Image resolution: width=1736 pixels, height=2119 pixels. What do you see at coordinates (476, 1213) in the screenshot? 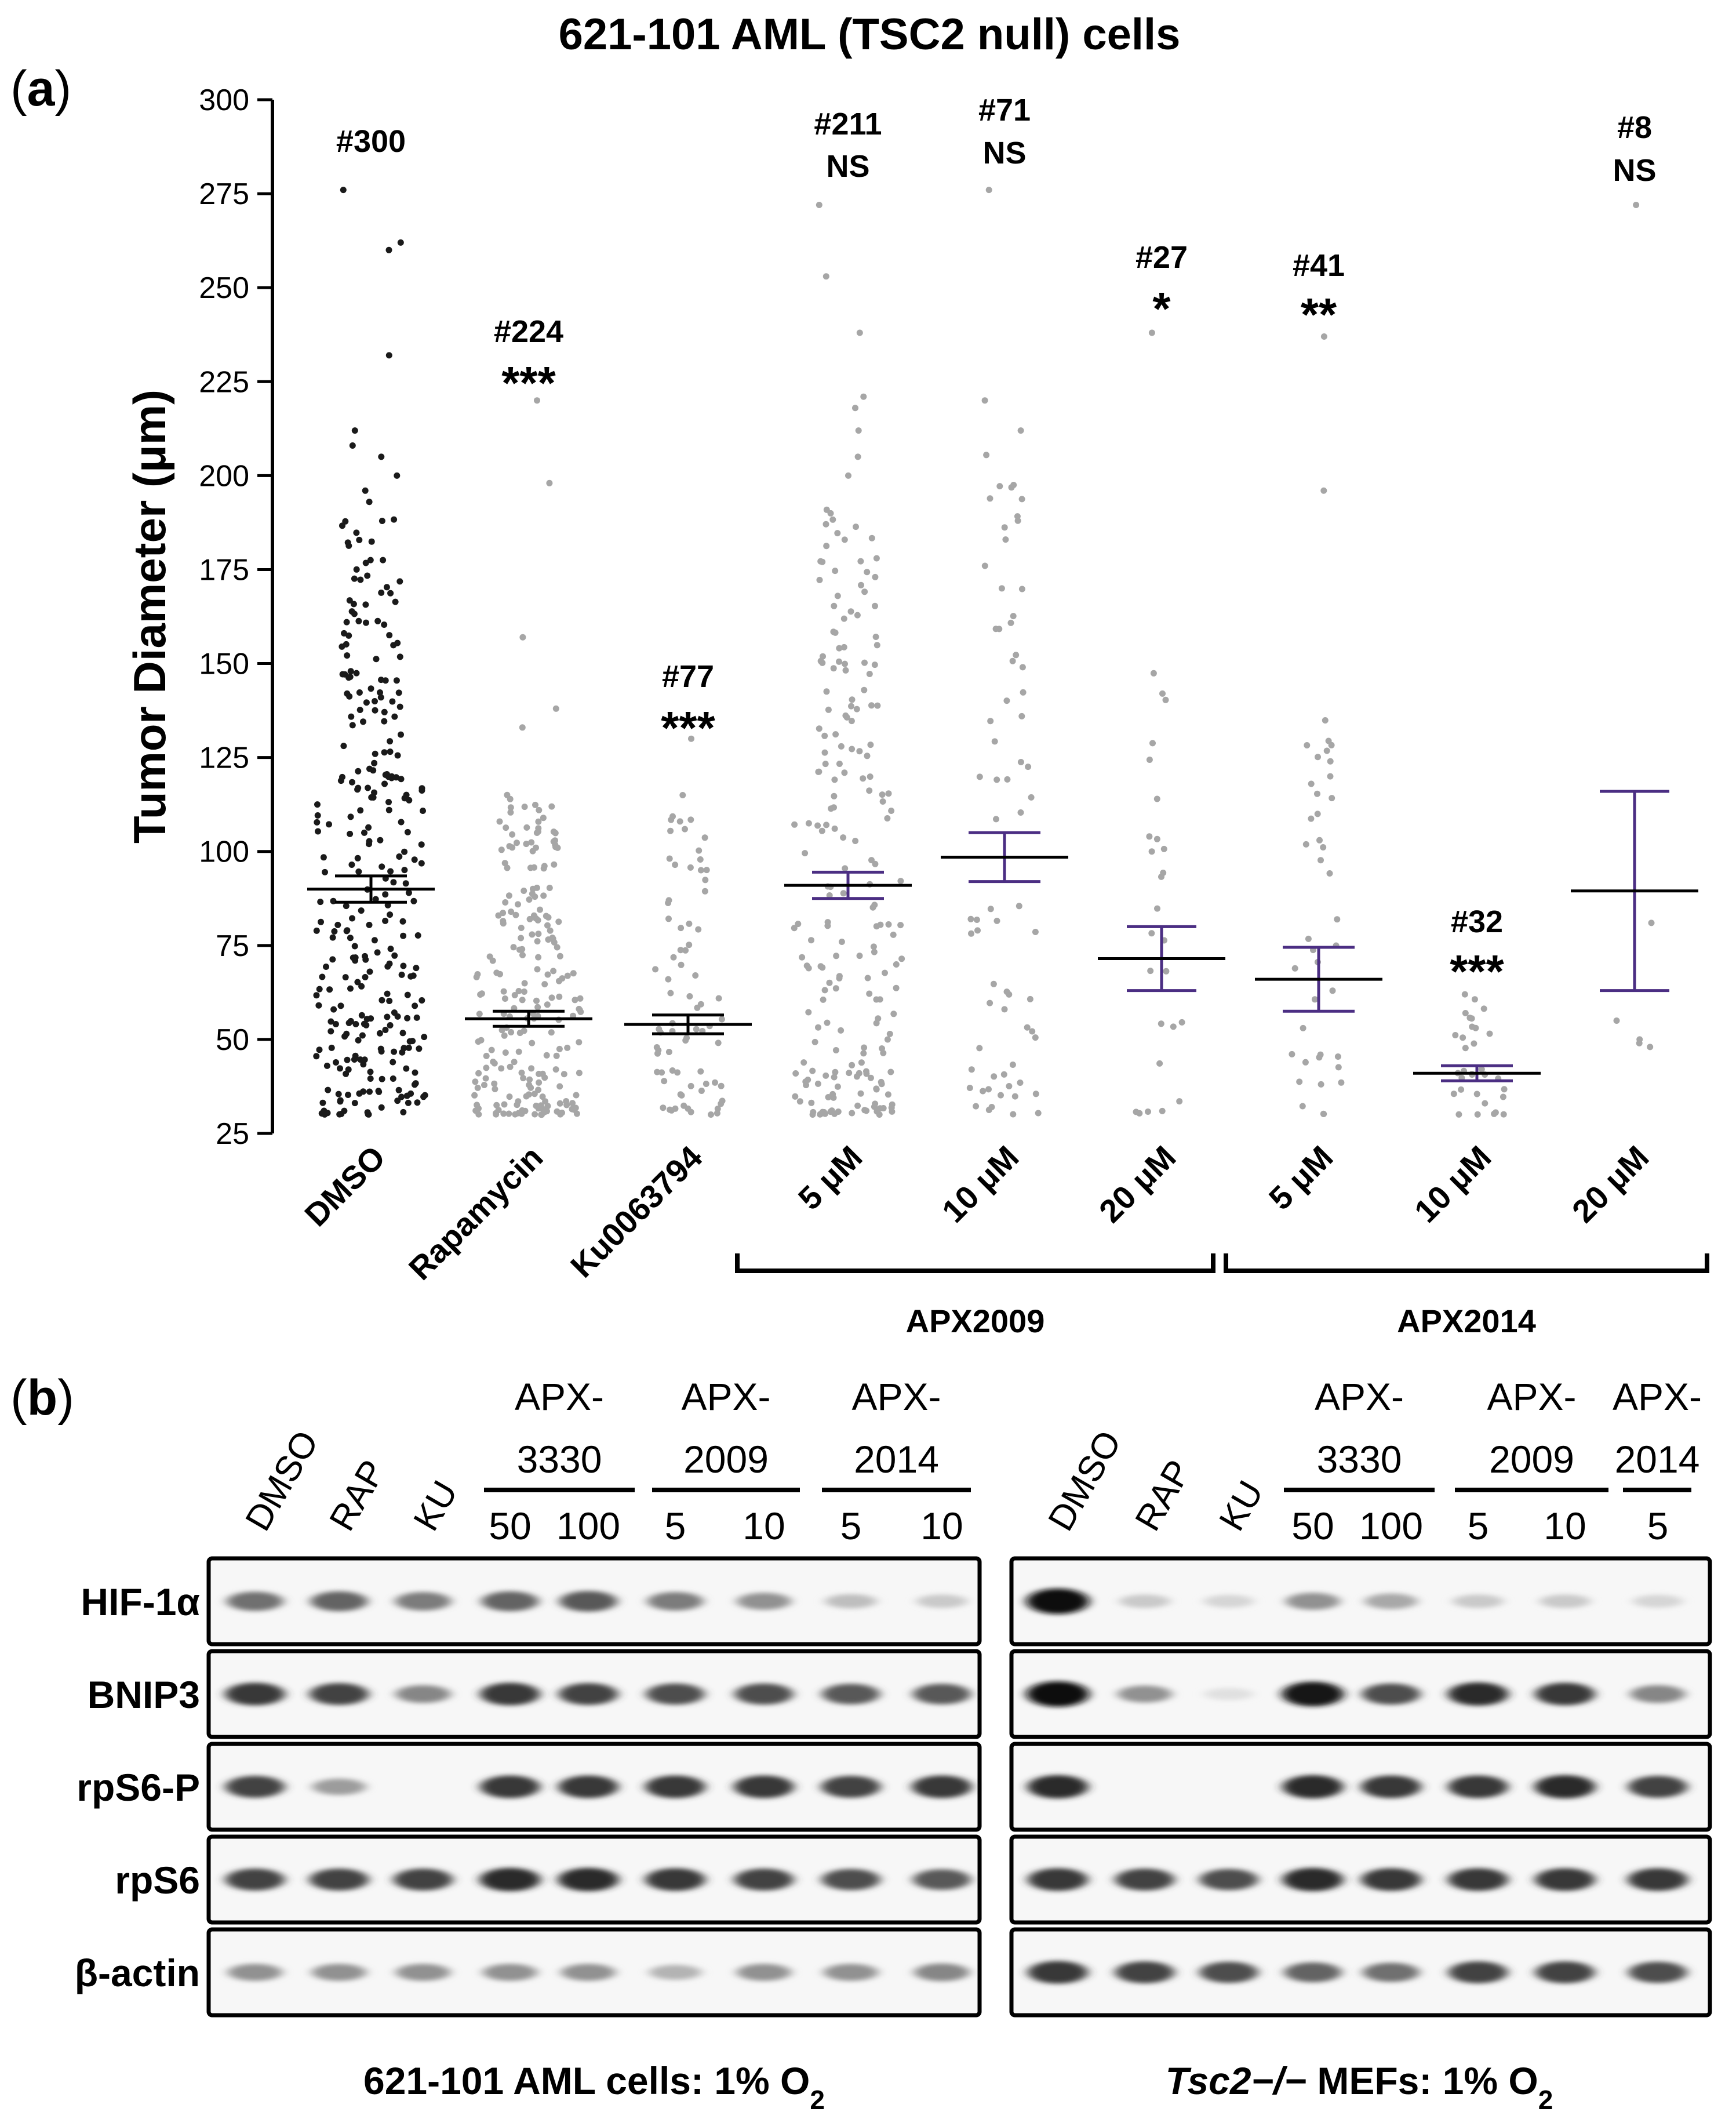
I see `x-tick-label: Rapamycin` at bounding box center [476, 1213].